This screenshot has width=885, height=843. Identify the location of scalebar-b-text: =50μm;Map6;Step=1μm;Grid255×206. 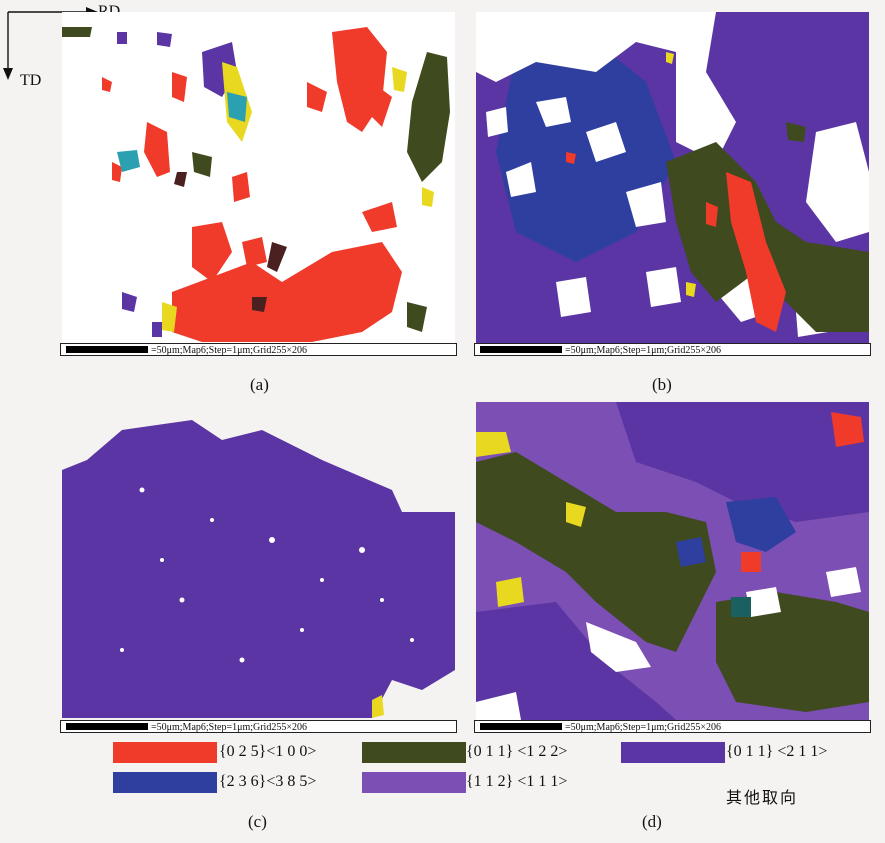
(643, 350).